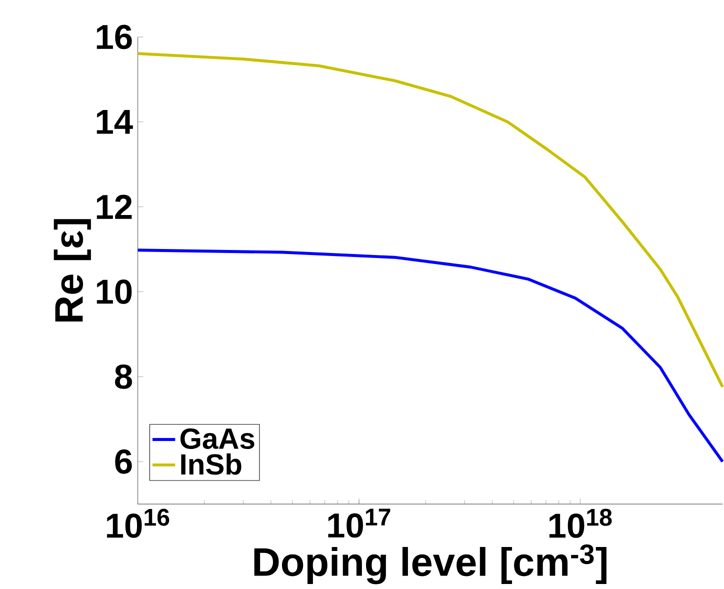 The height and width of the screenshot is (589, 724). Describe the element at coordinates (123, 461) in the screenshot. I see `y-tick-label: 6` at that location.